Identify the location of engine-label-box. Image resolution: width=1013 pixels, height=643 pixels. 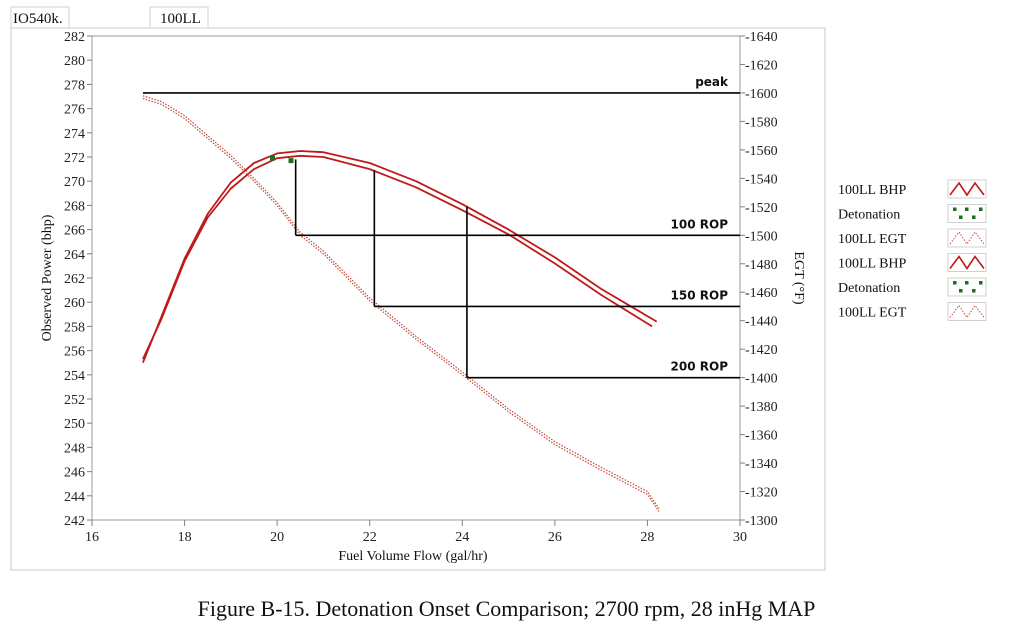
(40, 17).